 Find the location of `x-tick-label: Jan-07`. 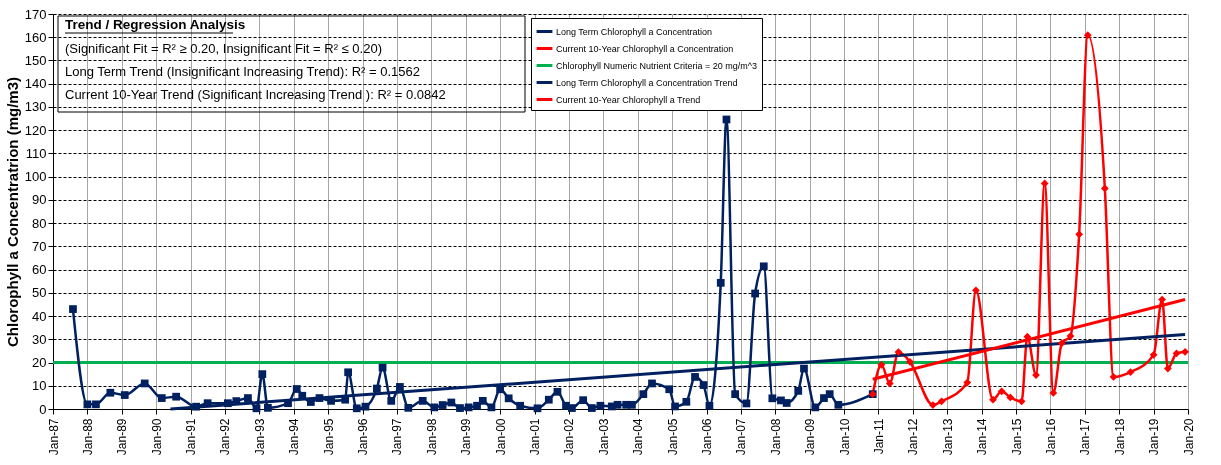

x-tick-label: Jan-07 is located at coordinates (741, 437).